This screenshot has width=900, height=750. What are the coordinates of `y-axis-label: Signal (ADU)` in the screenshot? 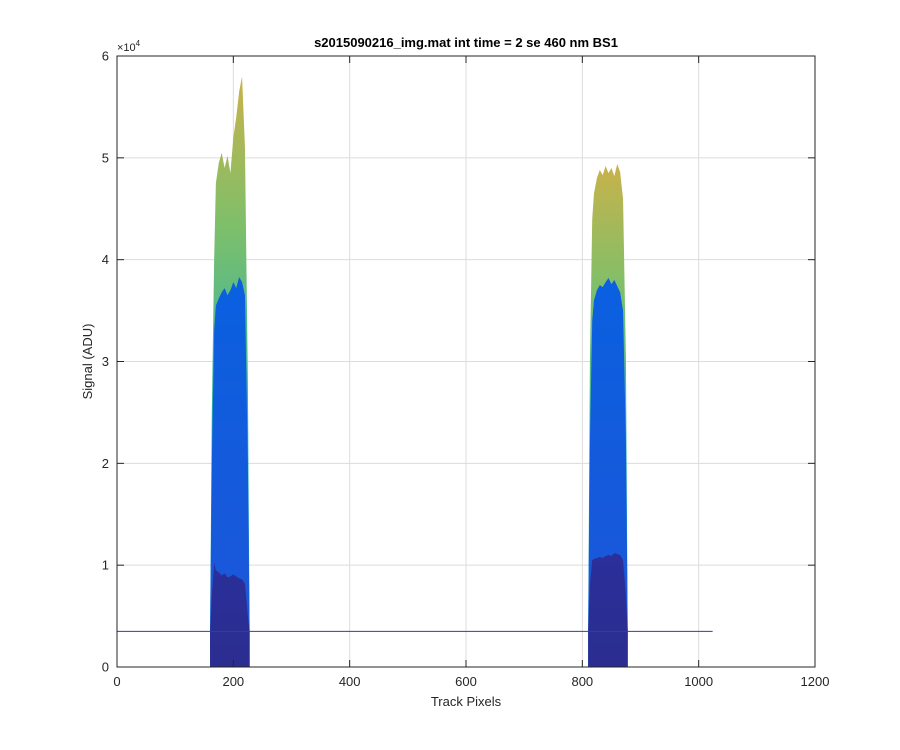 It's located at (87, 362).